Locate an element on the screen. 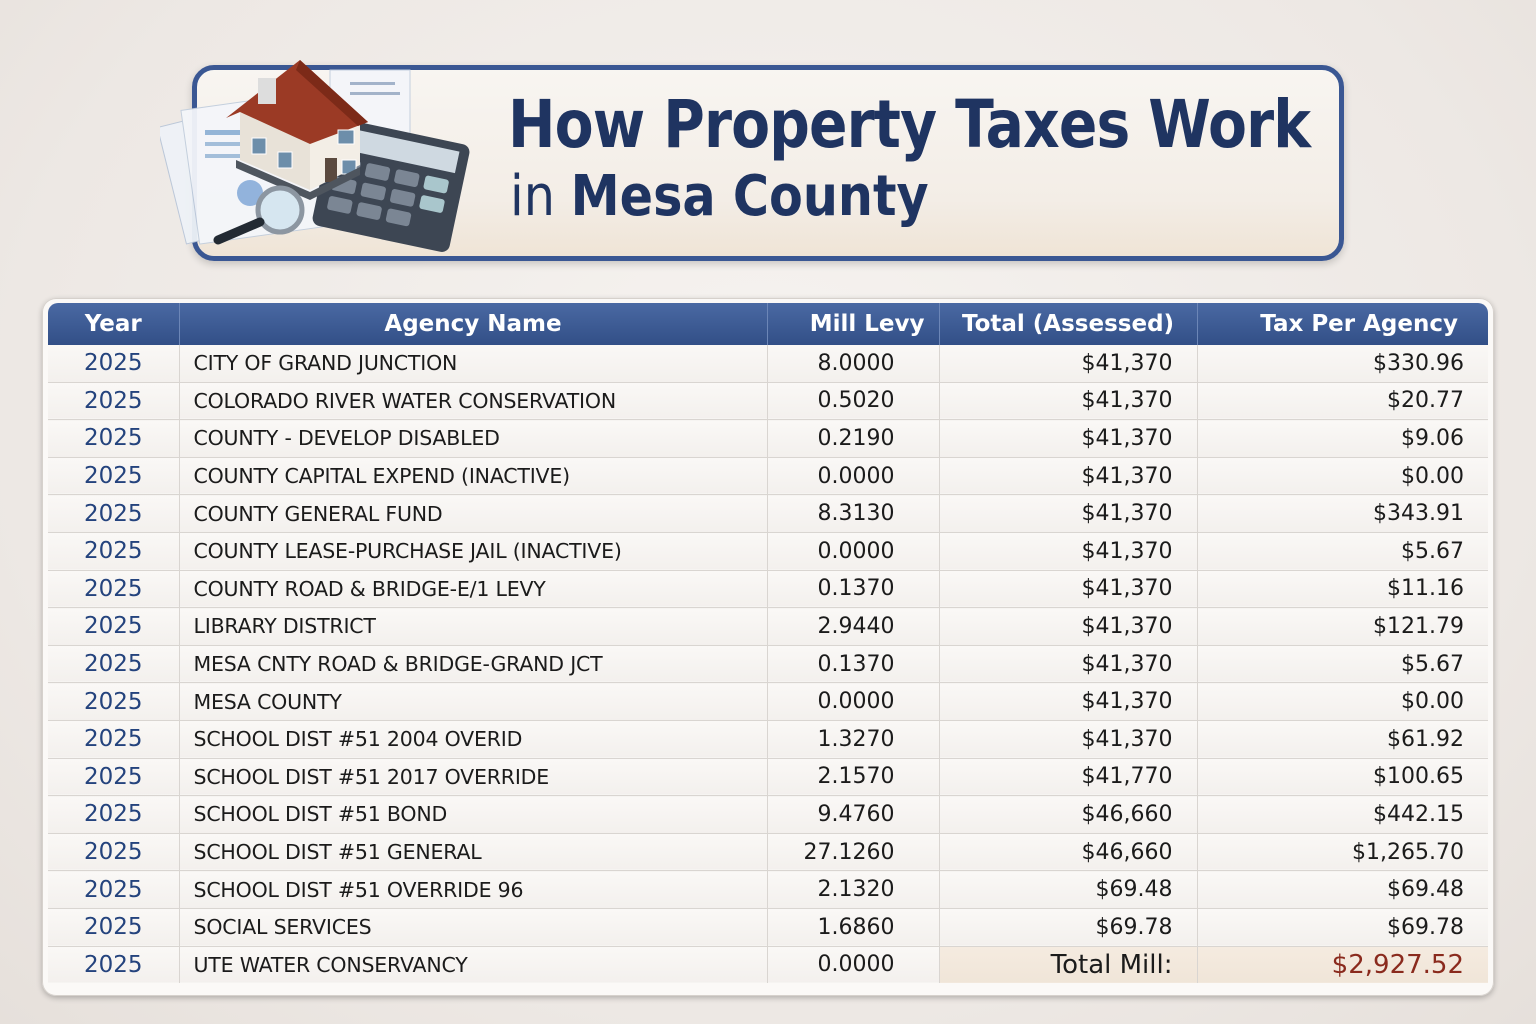 The width and height of the screenshot is (1536, 1024). table-cell-tax-per-agency: $11.16 is located at coordinates (1342, 589).